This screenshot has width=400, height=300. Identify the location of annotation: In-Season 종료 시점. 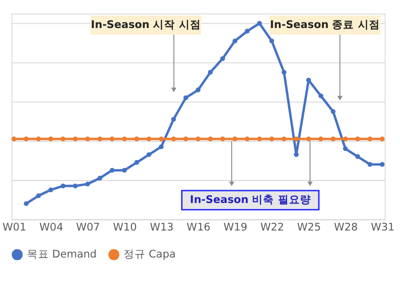
(325, 24).